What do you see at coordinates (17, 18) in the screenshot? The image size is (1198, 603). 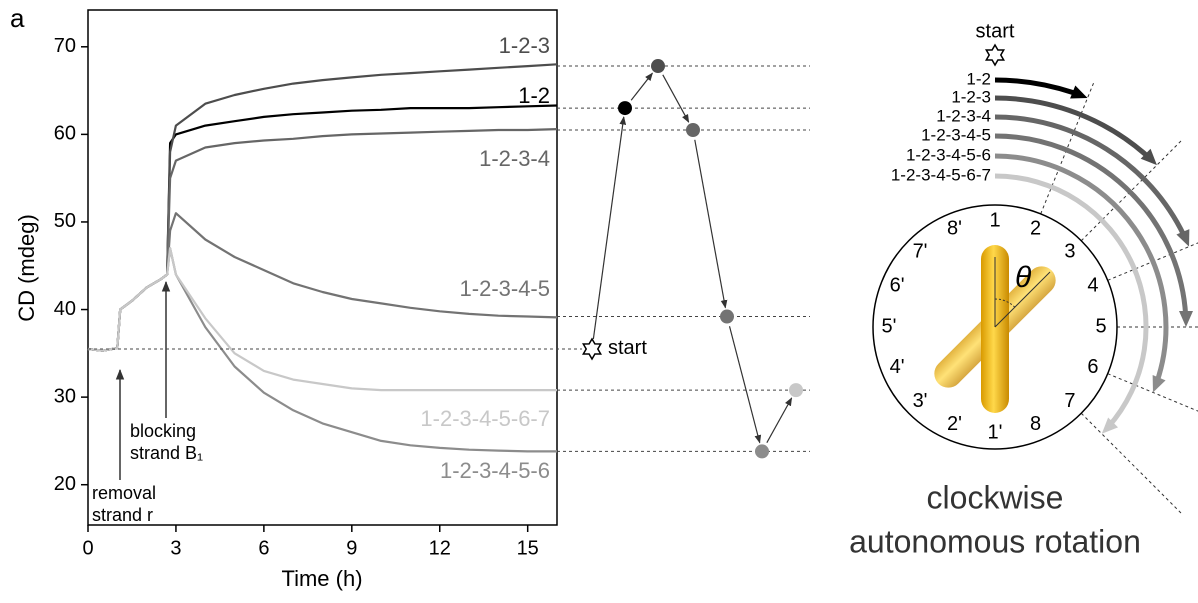 I see `panel-label: a` at bounding box center [17, 18].